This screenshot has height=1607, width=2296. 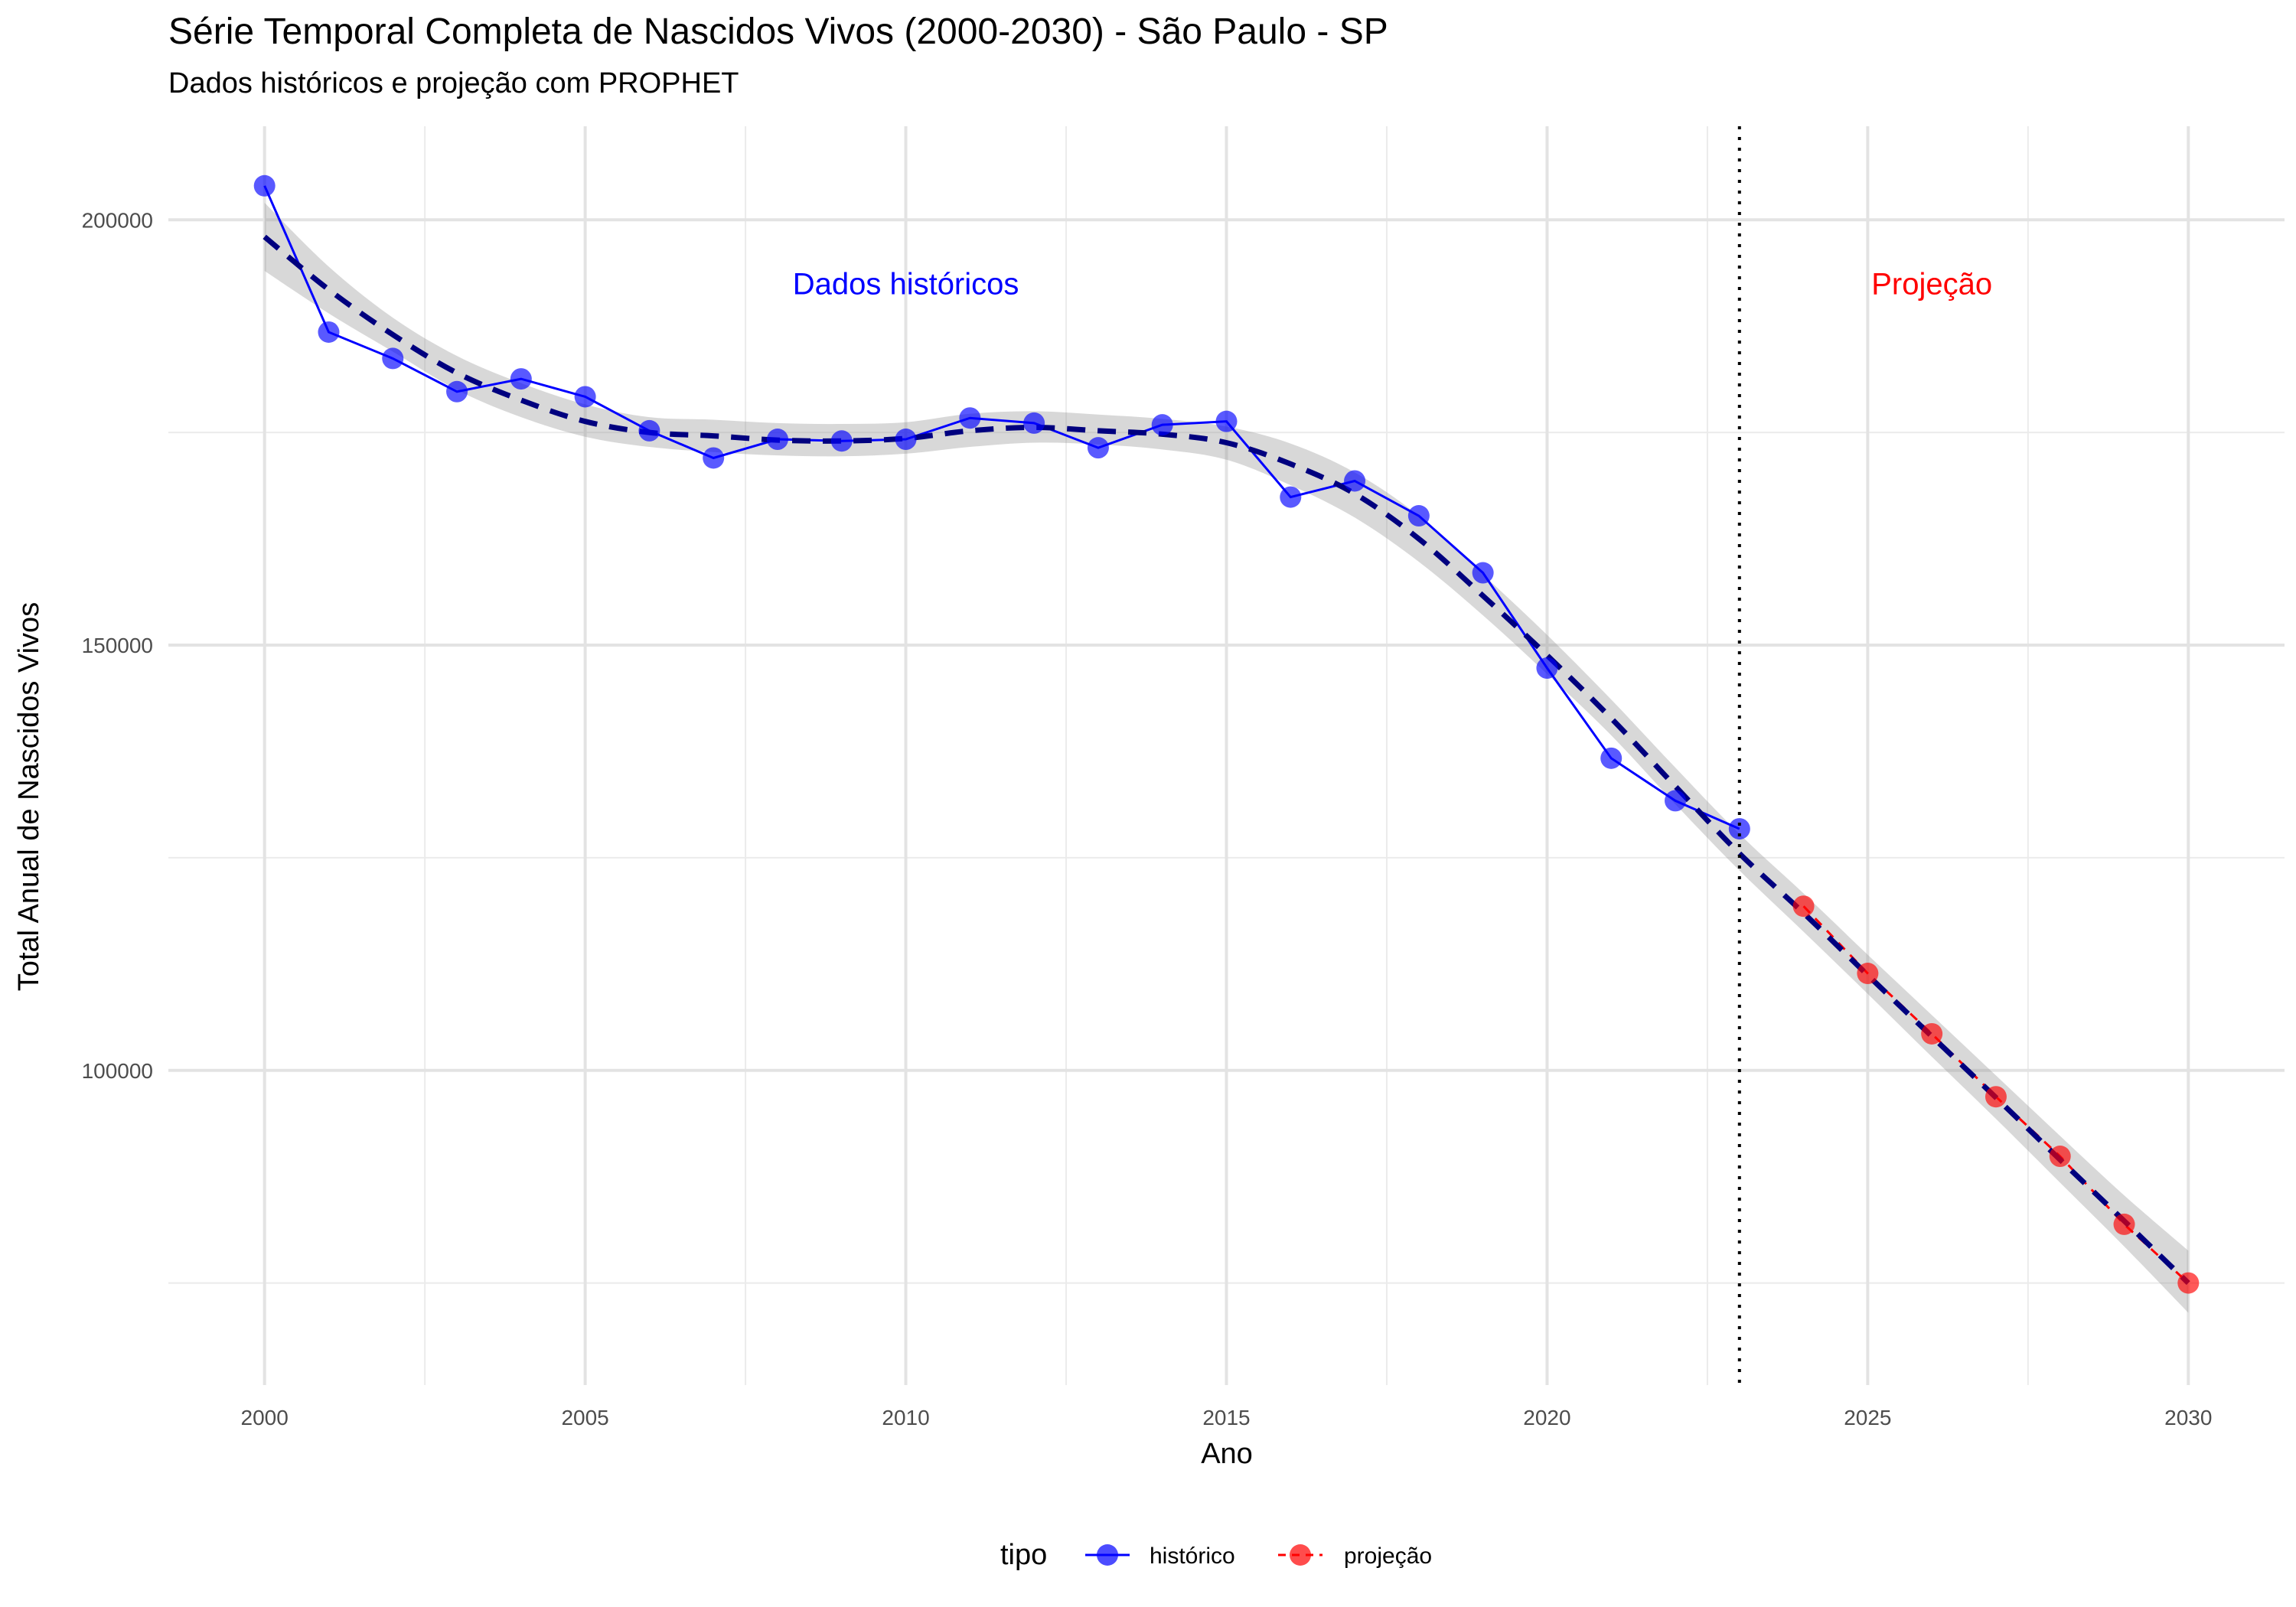 I want to click on y-axis-title: Total Anual de Nascidos Vivos, so click(x=29, y=796).